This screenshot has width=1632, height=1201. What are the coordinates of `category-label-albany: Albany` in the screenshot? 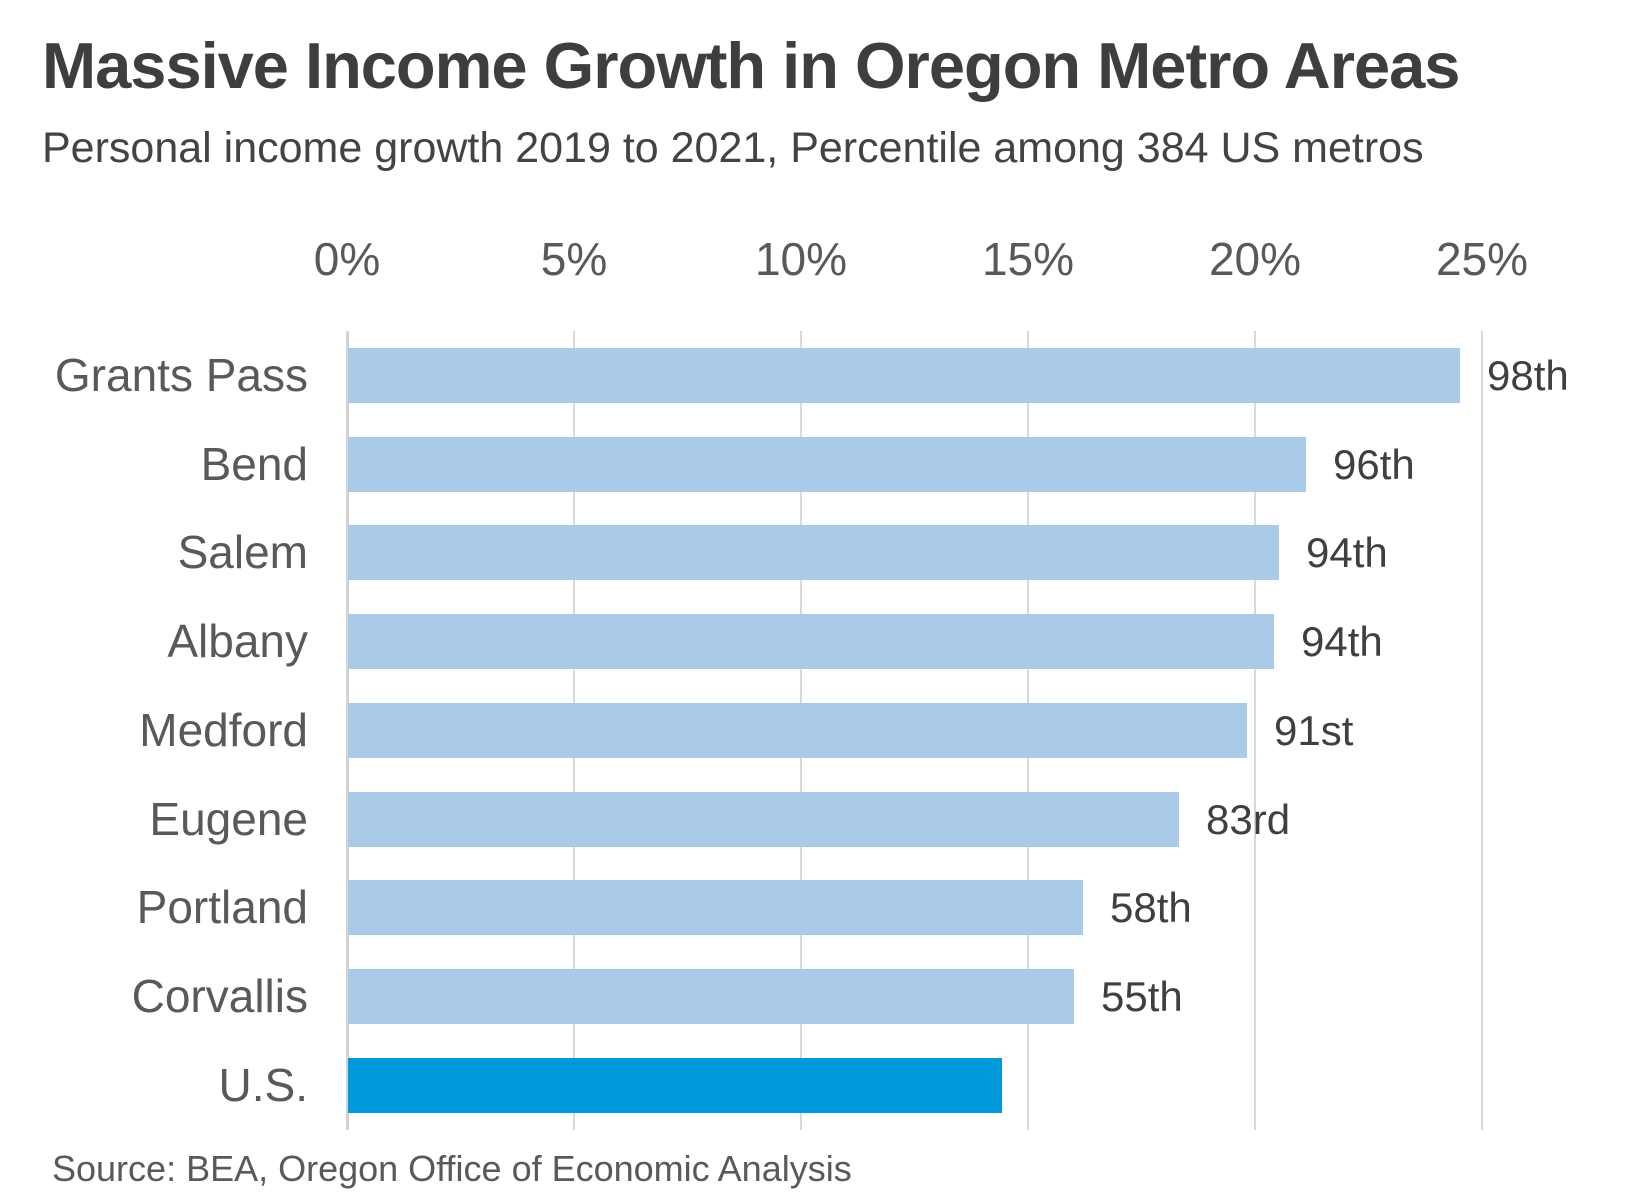 It's located at (237, 641).